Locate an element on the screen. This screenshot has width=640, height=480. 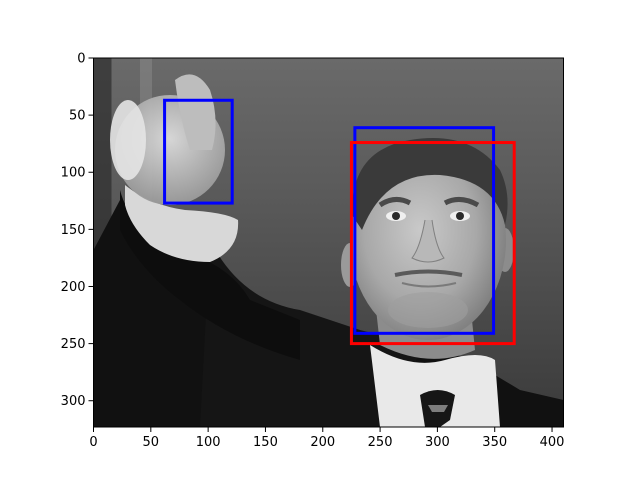
x-tick-label: 250 is located at coordinates (380, 442).